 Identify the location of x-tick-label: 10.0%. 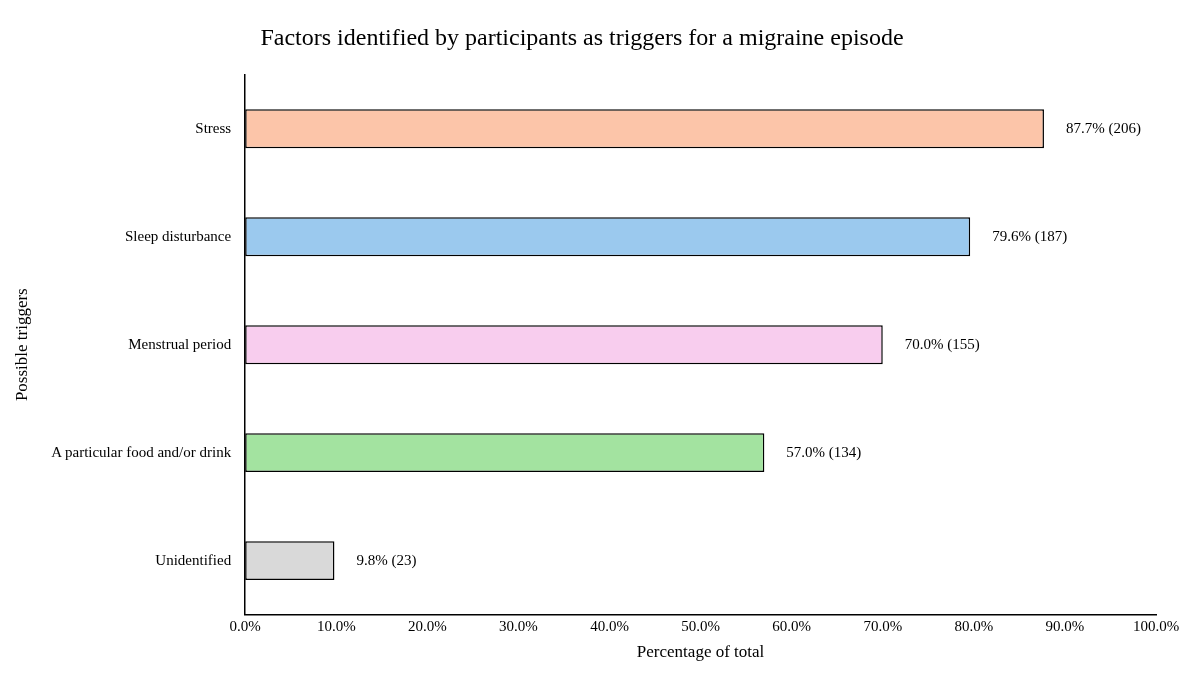
(336, 625).